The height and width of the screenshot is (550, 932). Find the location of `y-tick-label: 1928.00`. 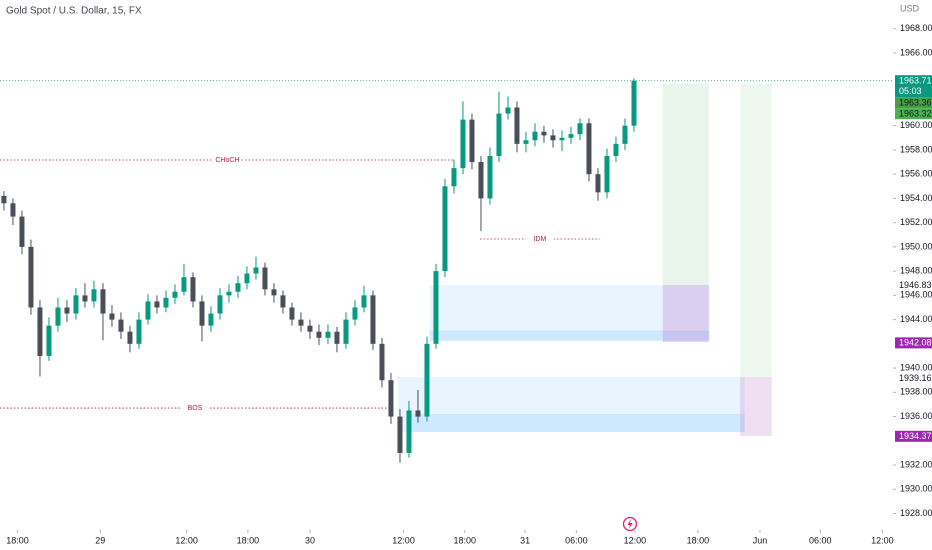

y-tick-label: 1928.00 is located at coordinates (916, 513).